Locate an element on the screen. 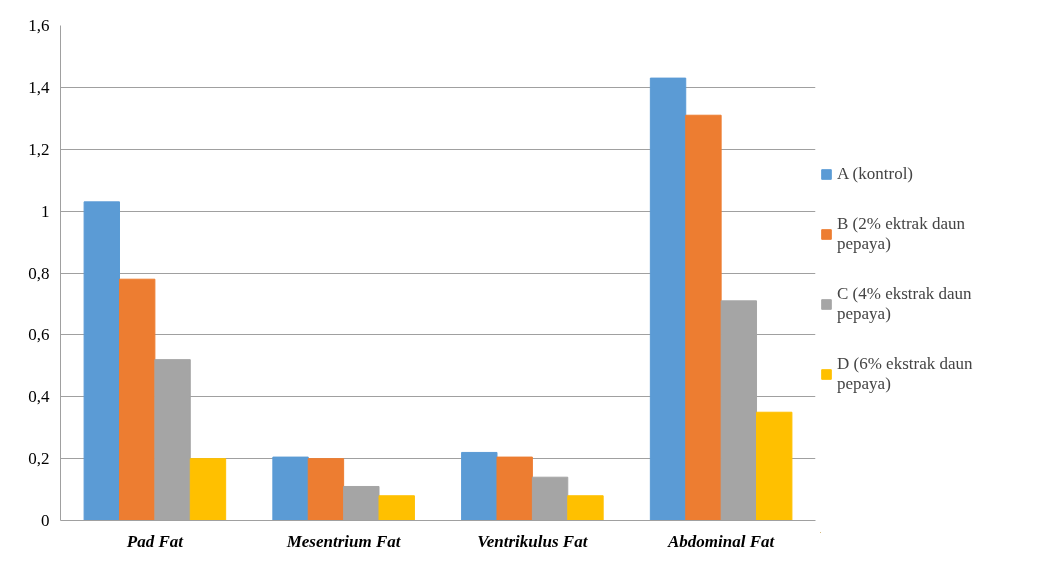 This screenshot has height=581, width=1055. x-tick-label: Mesentrium Fat is located at coordinates (343, 541).